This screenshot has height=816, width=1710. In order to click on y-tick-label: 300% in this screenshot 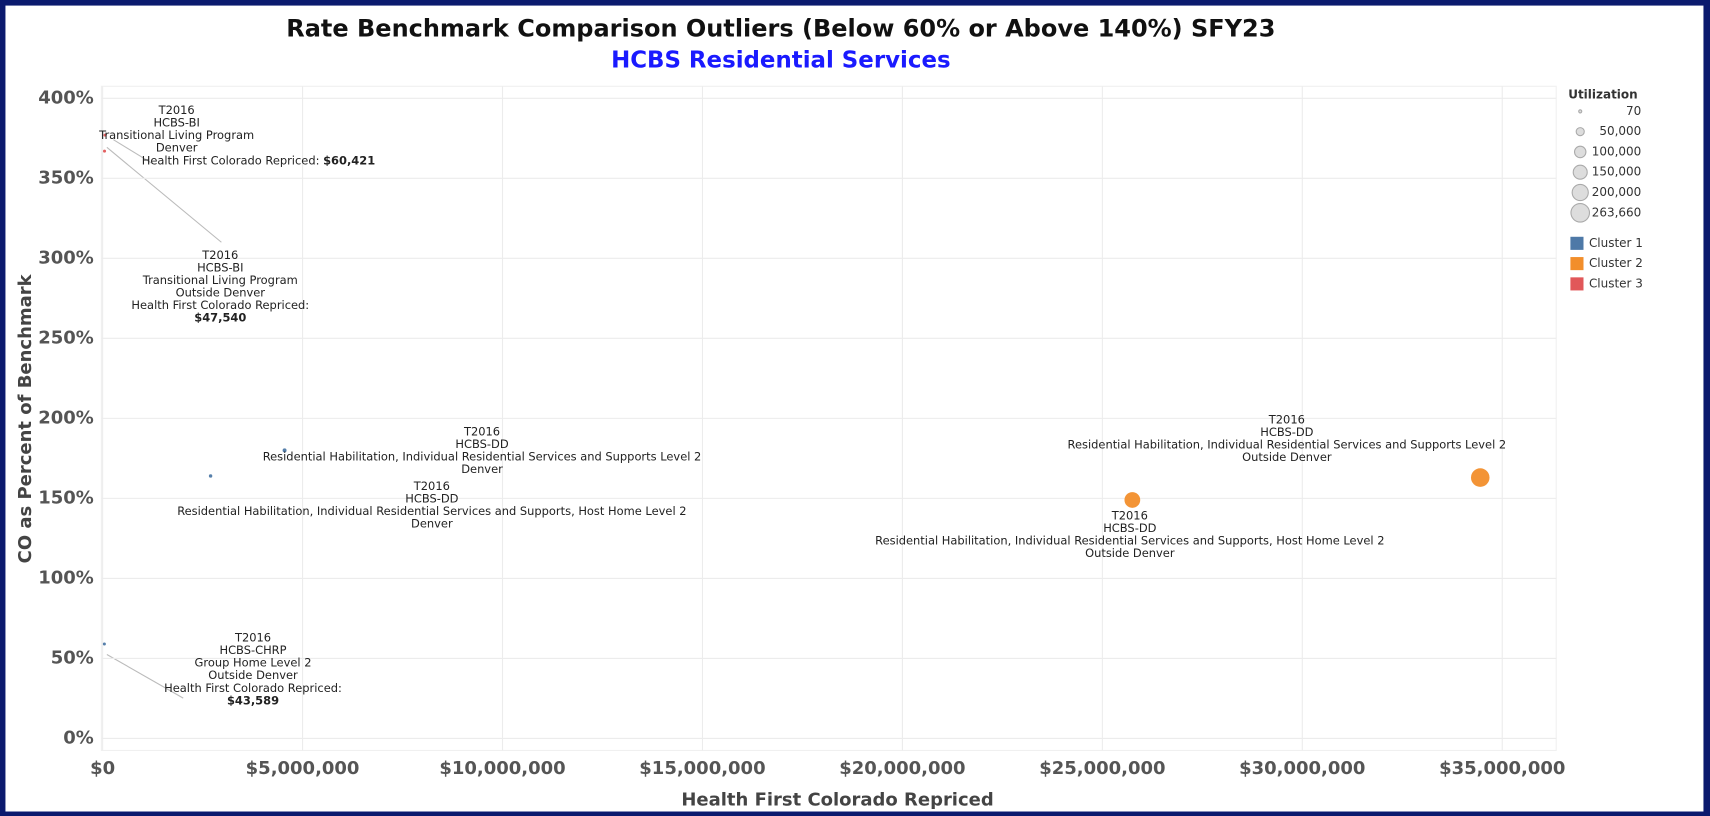, I will do `click(66, 257)`.